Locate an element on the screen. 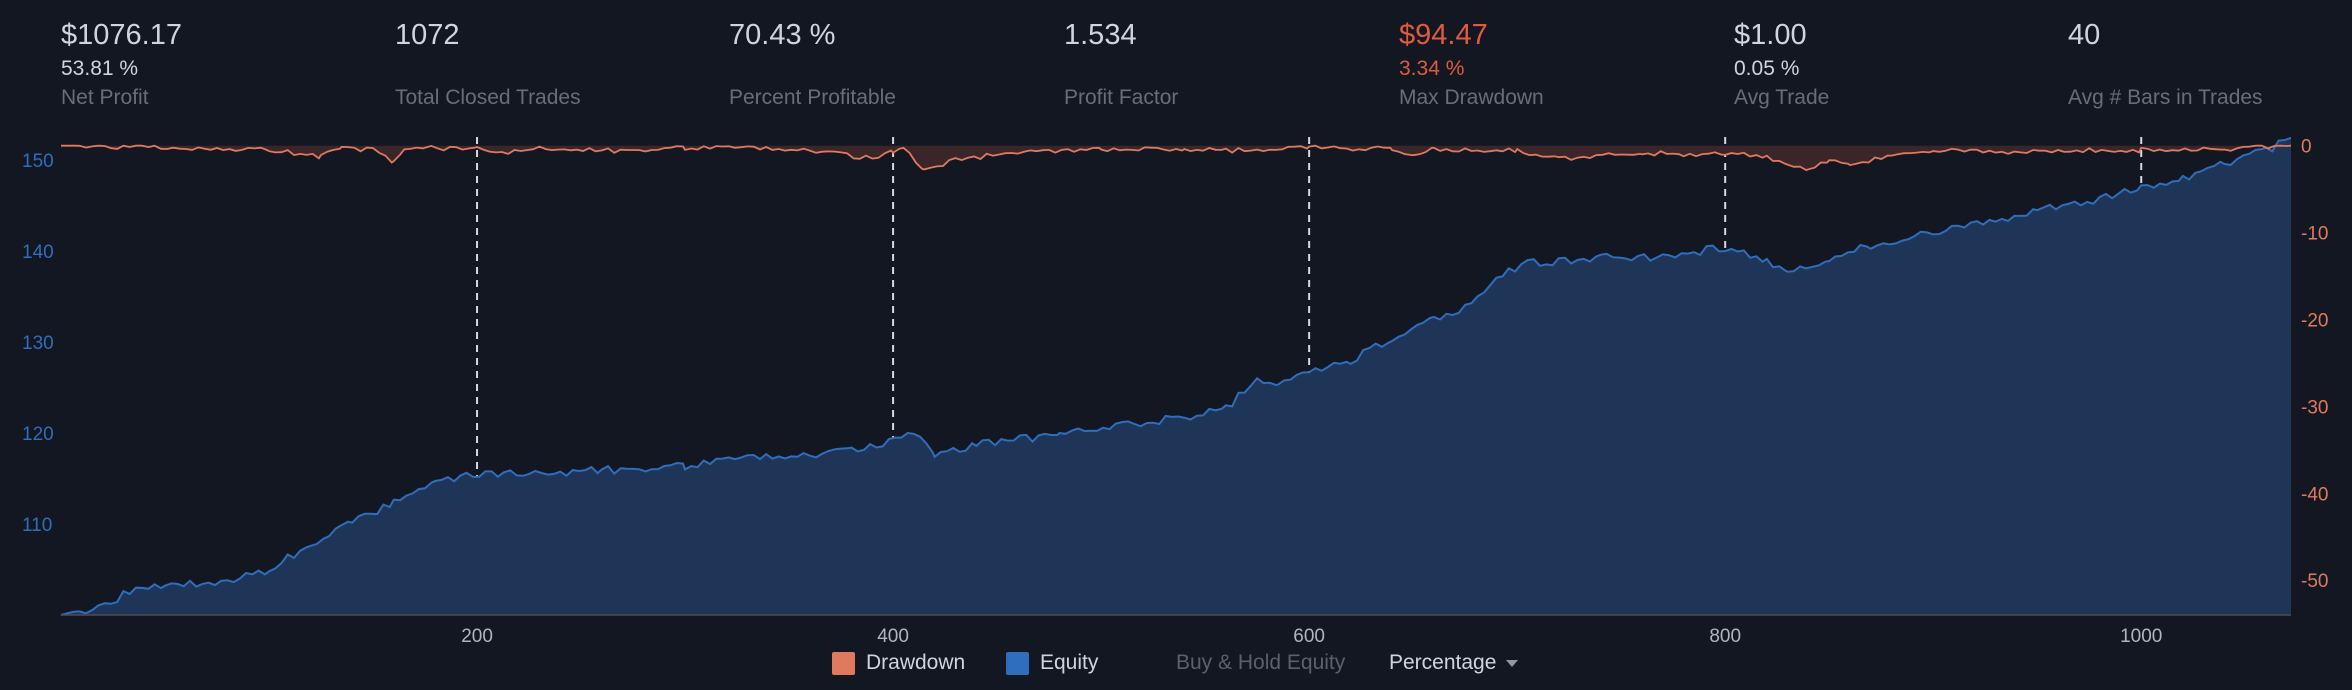 The width and height of the screenshot is (2352, 690). drawdown-area is located at coordinates (1176, 158).